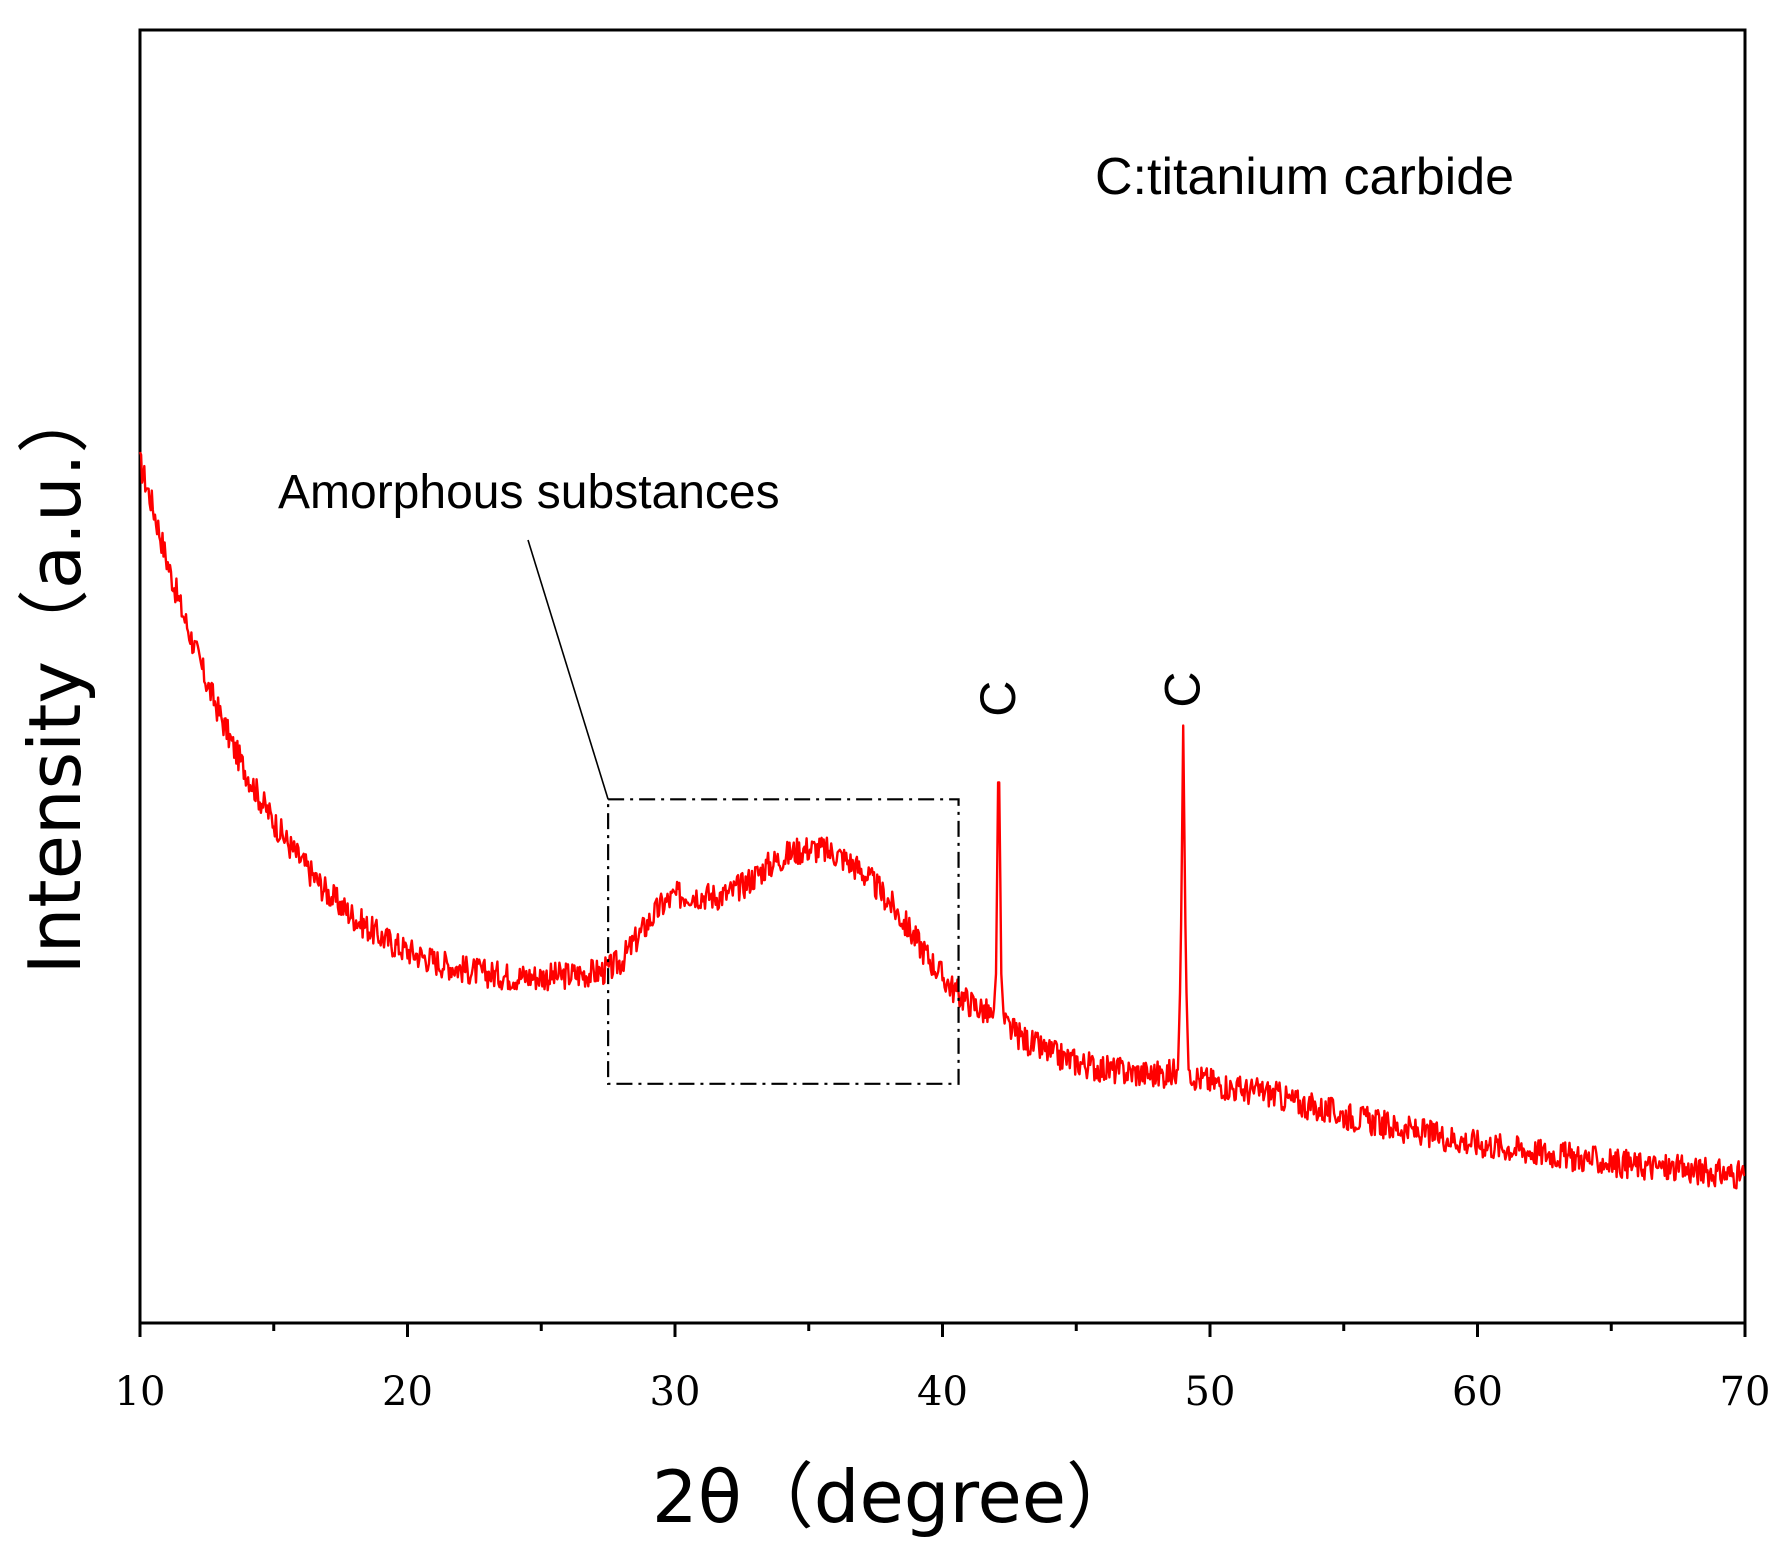  I want to click on x-tick-label: 60, so click(1477, 1392).